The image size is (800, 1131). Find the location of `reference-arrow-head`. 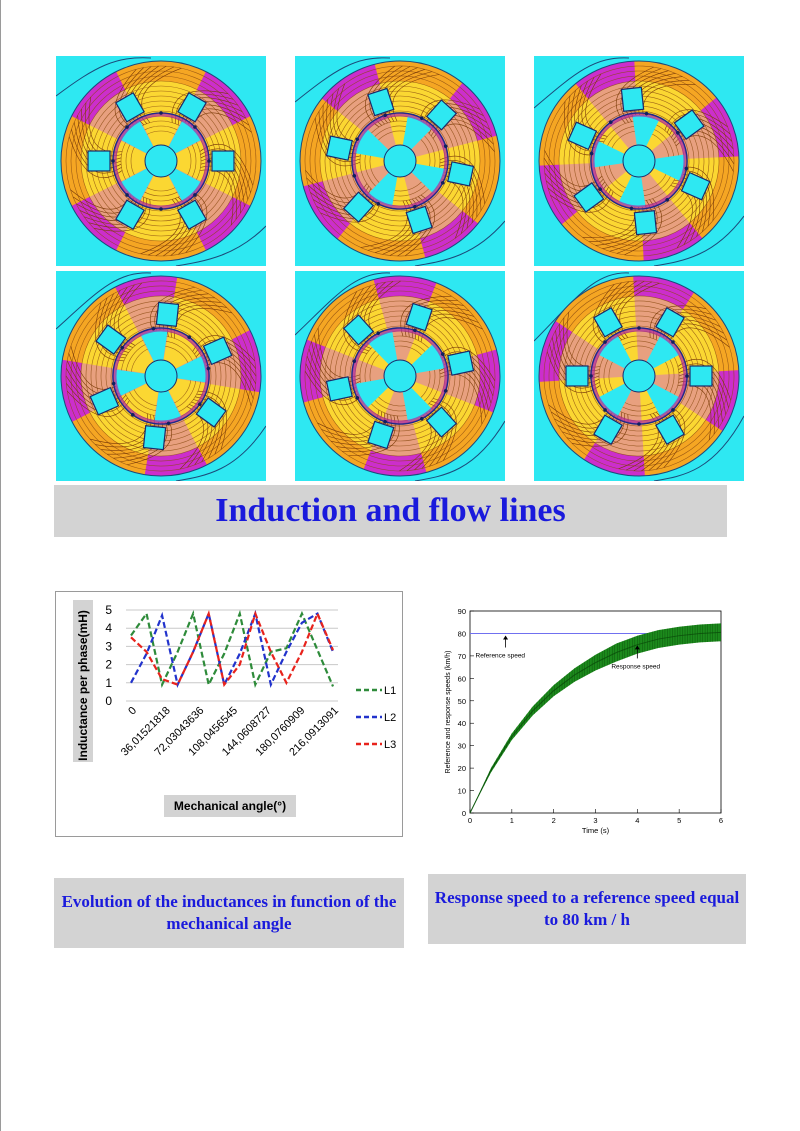

reference-arrow-head is located at coordinates (506, 637).